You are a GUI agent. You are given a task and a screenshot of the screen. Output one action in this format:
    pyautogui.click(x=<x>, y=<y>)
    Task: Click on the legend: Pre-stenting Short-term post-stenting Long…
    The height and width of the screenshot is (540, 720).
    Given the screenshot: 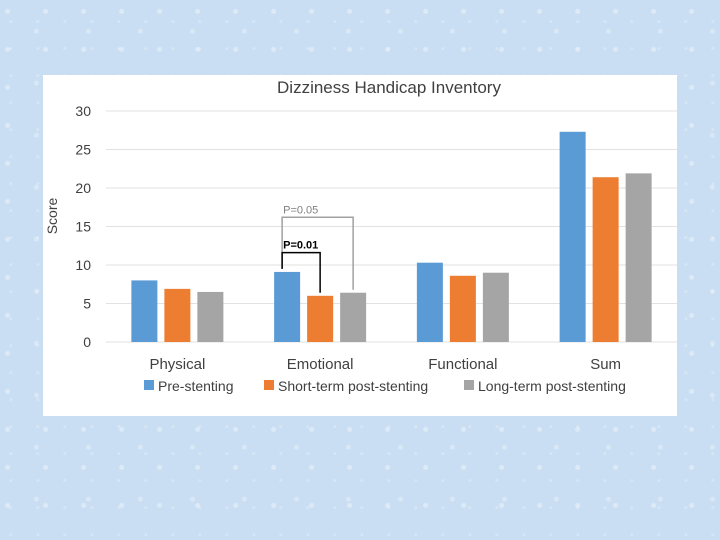 What is the action you would take?
    pyautogui.click(x=385, y=386)
    